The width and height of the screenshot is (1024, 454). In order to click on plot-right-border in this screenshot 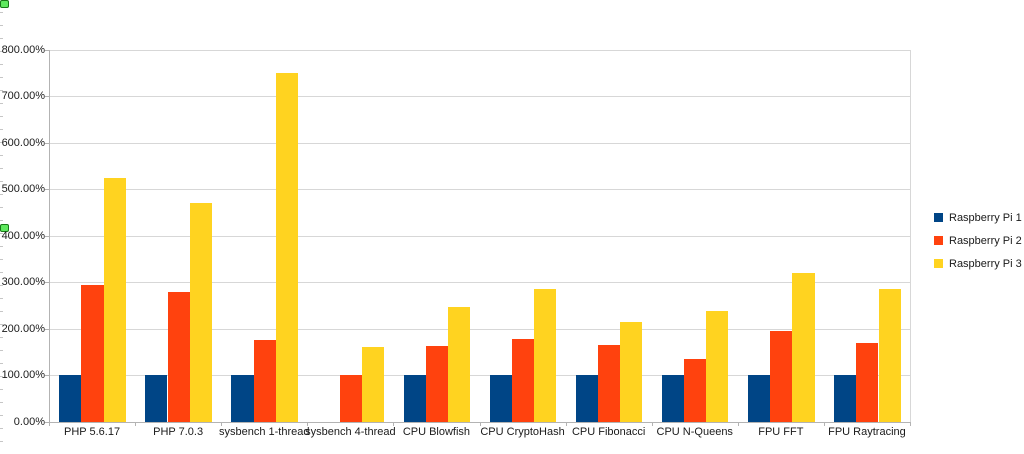, I will do `click(910, 235)`.